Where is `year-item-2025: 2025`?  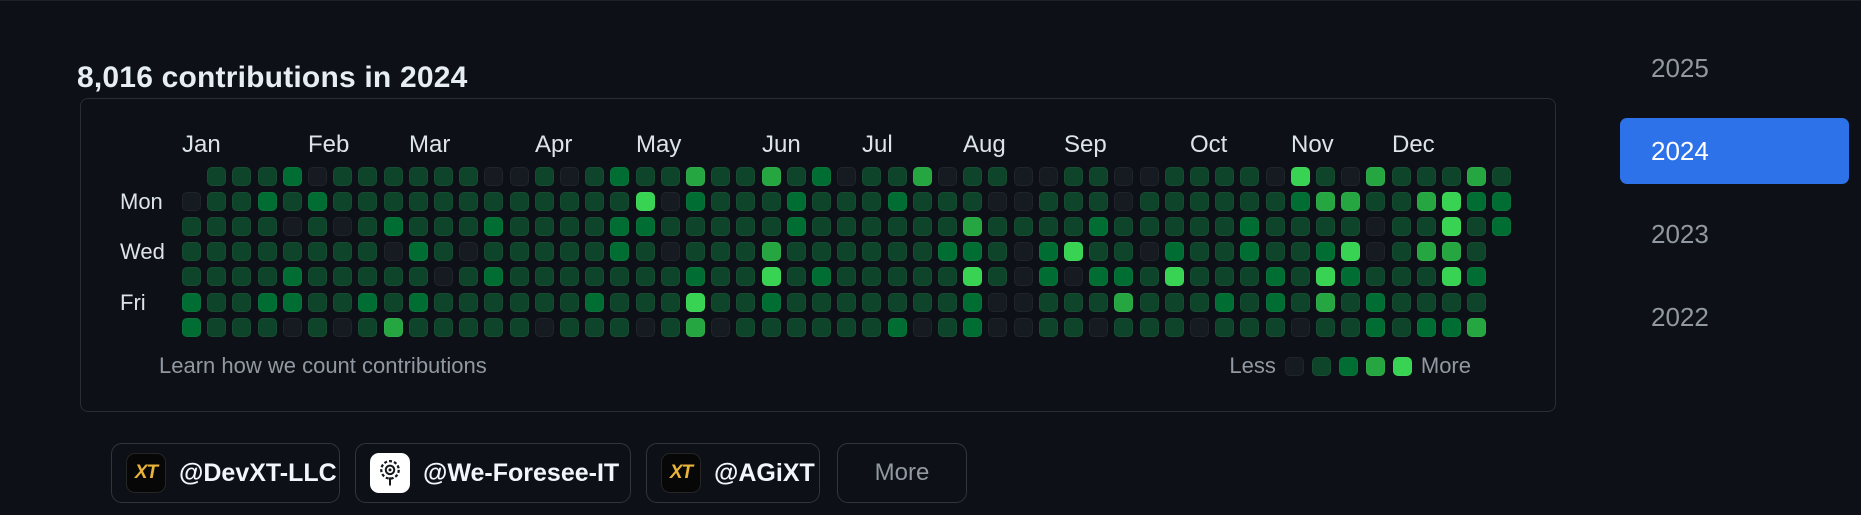 year-item-2025: 2025 is located at coordinates (1680, 67).